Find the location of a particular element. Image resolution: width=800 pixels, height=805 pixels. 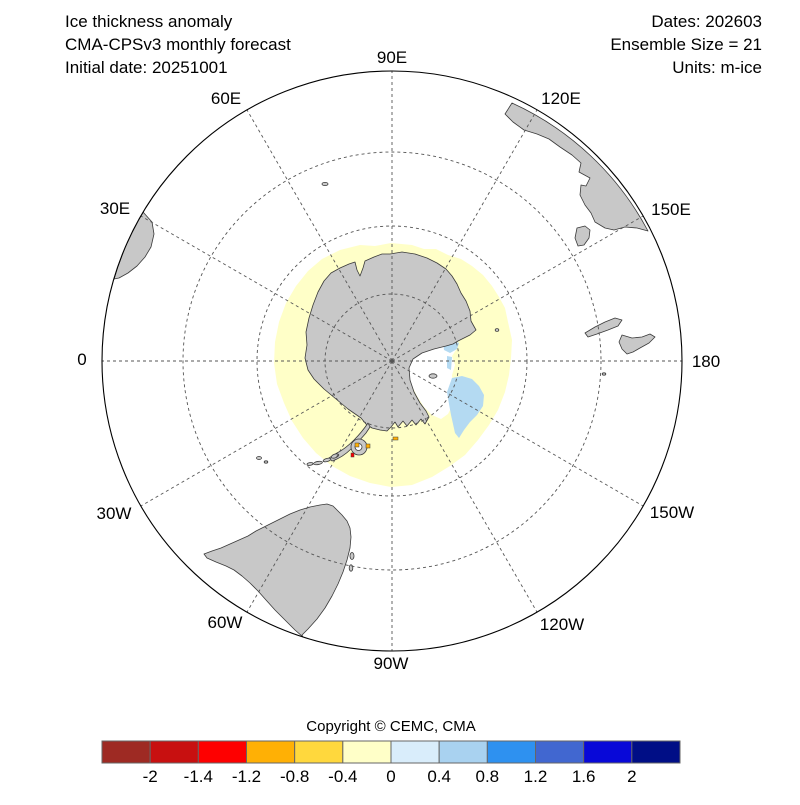

meridian-line-150E is located at coordinates (517, 288).